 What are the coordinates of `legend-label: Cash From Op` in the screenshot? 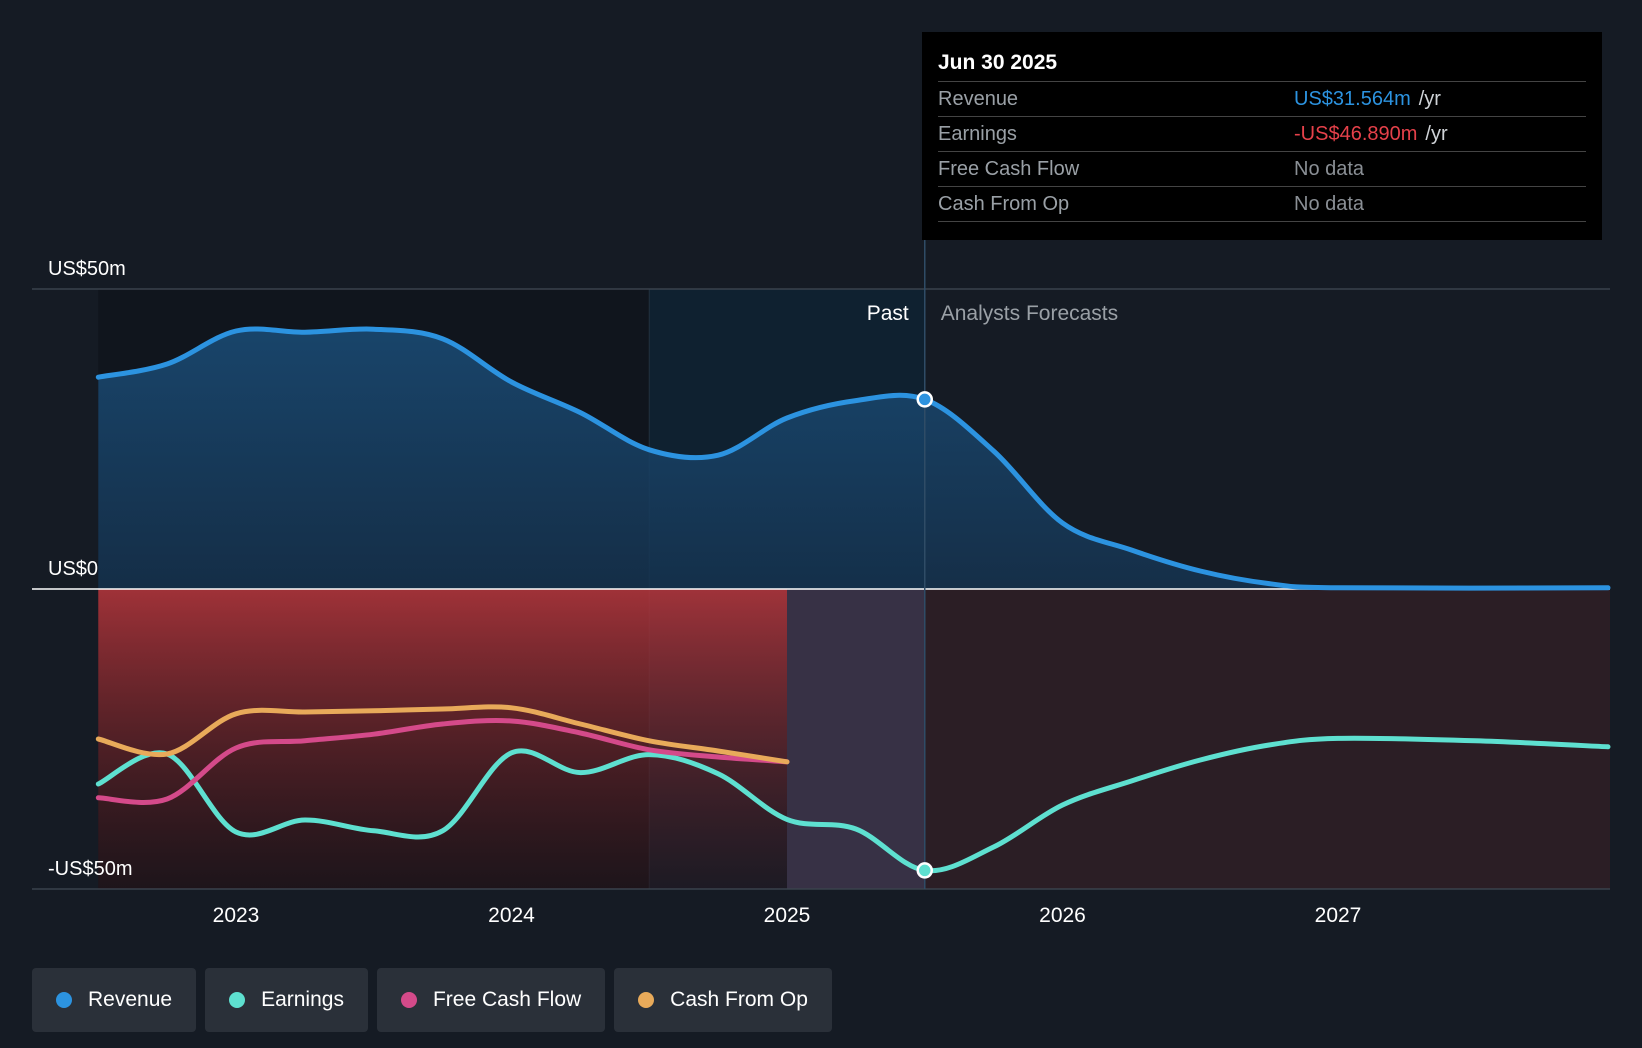 It's located at (739, 999).